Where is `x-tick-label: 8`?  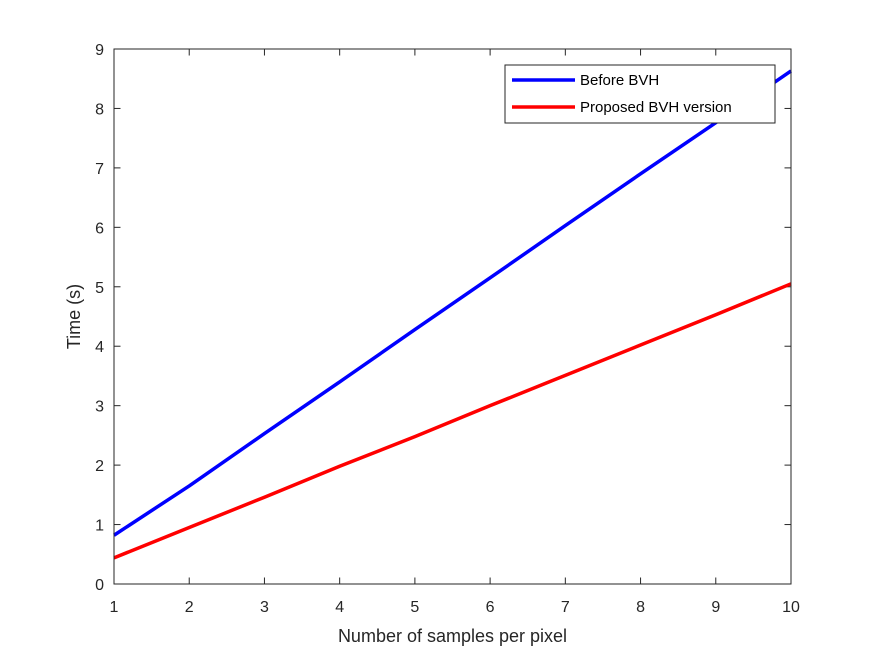 x-tick-label: 8 is located at coordinates (640, 607).